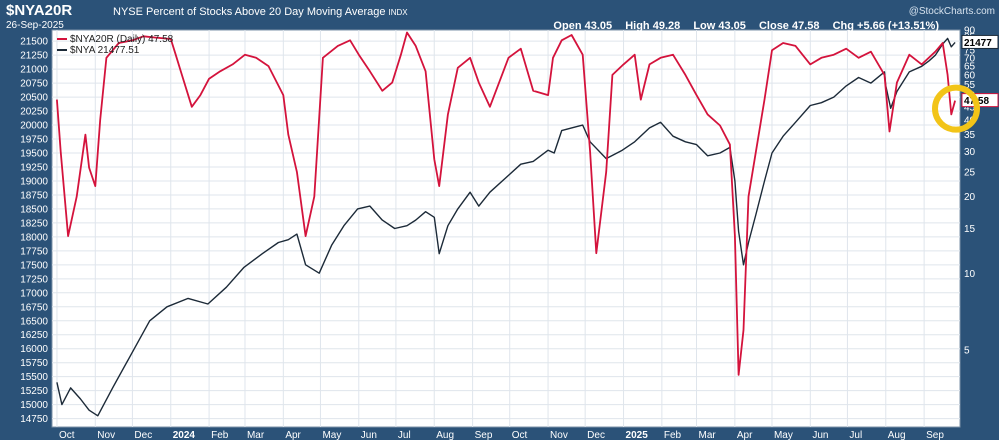  Describe the element at coordinates (34, 98) in the screenshot. I see `left-tick-label: 20500` at that location.